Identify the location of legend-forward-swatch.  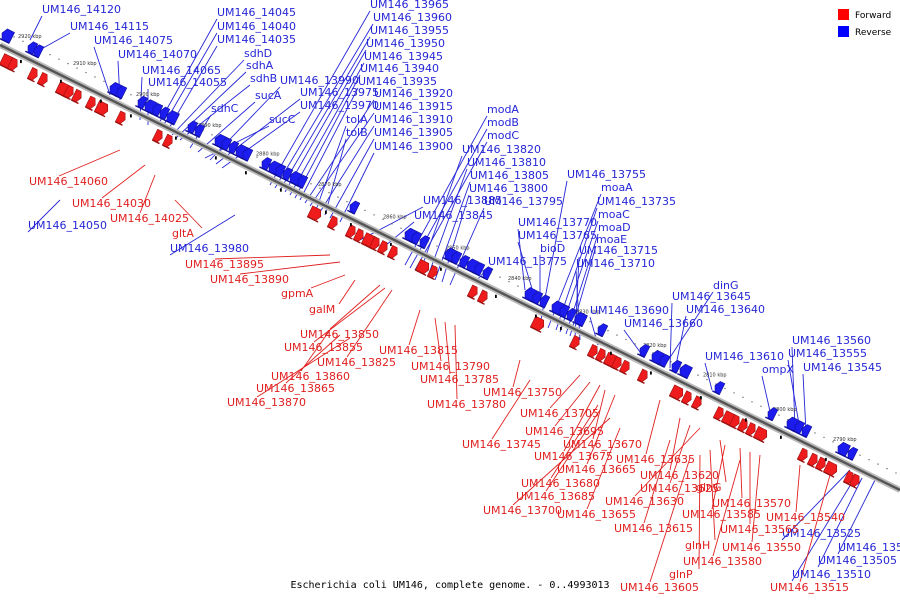
(843, 14).